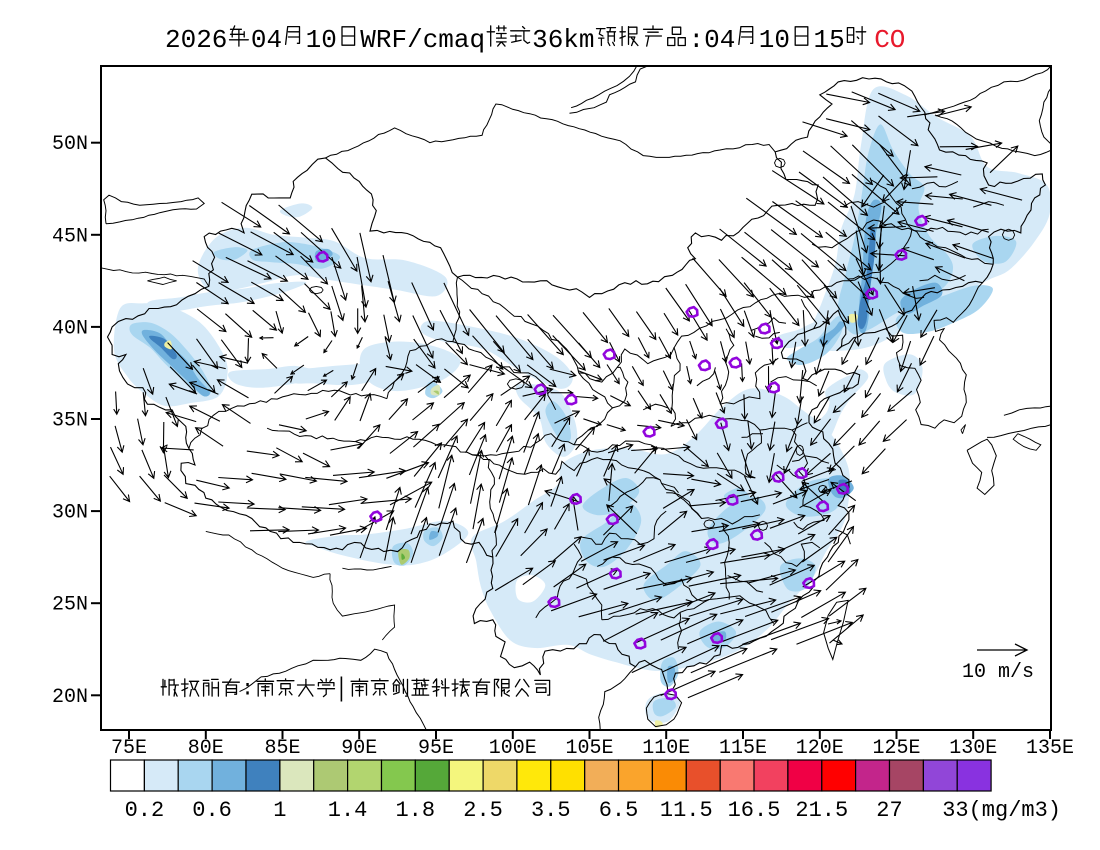  I want to click on svg-text: 36km, so click(563, 40).